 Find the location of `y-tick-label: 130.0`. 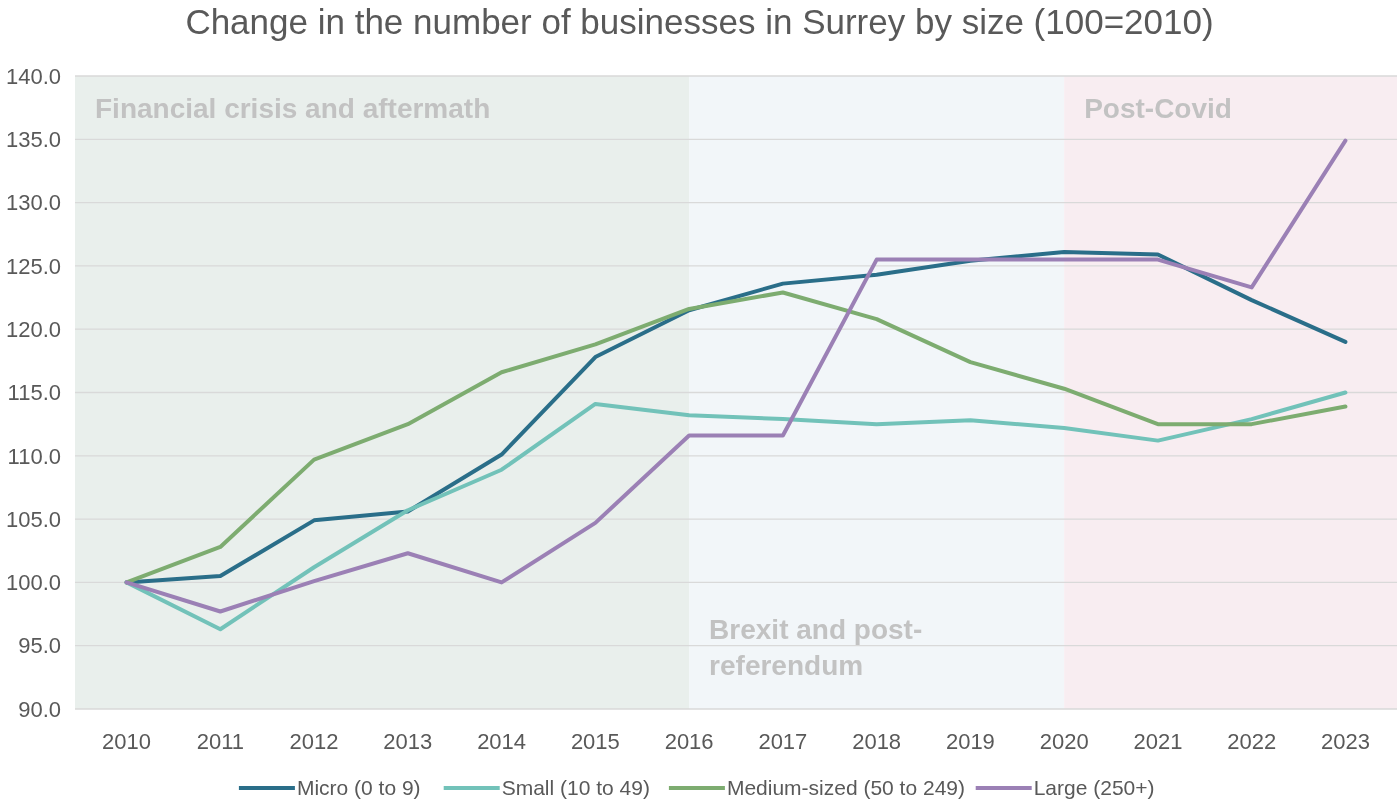

y-tick-label: 130.0 is located at coordinates (33, 203).